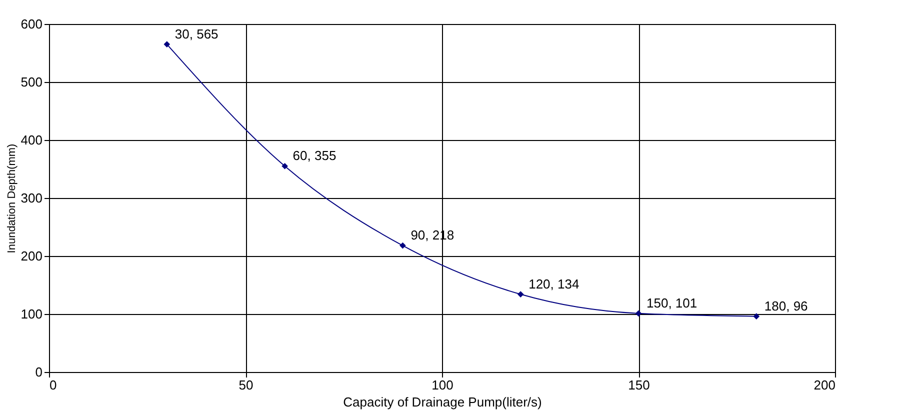  I want to click on x-tick-label: 100, so click(443, 385).